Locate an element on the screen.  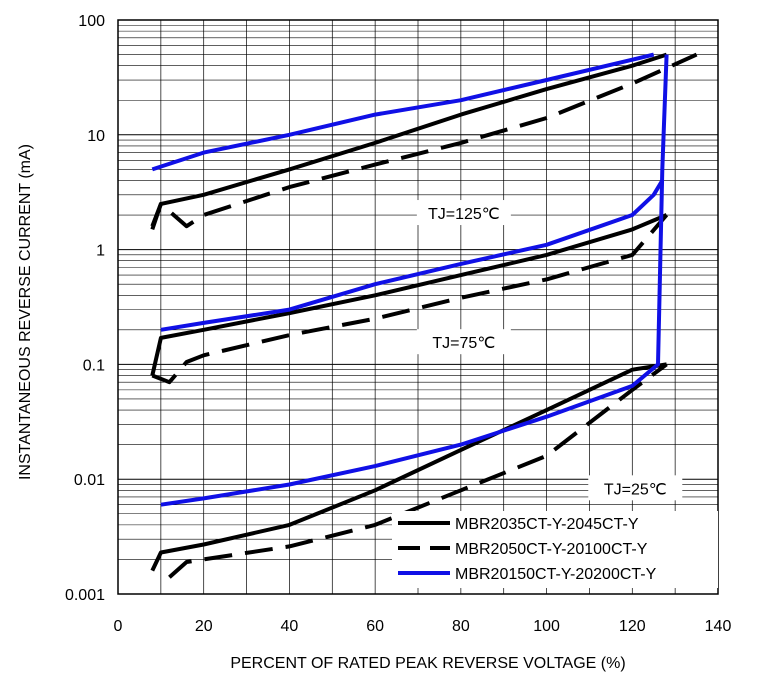
temperature-annotation: TJ=25℃ is located at coordinates (635, 489).